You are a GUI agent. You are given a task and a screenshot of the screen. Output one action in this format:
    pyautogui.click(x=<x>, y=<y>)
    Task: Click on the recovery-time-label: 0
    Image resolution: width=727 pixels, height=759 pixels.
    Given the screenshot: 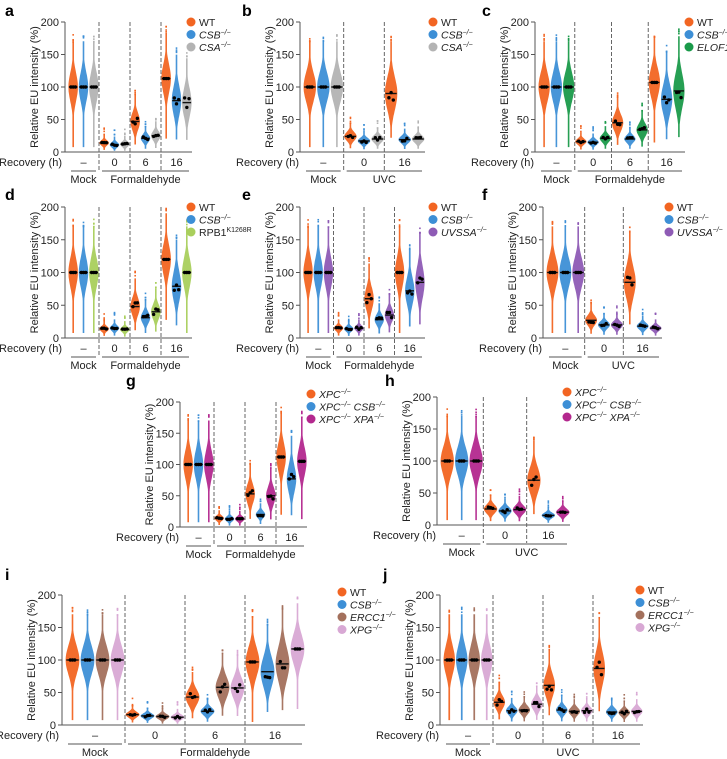 What is the action you would take?
    pyautogui.click(x=593, y=163)
    